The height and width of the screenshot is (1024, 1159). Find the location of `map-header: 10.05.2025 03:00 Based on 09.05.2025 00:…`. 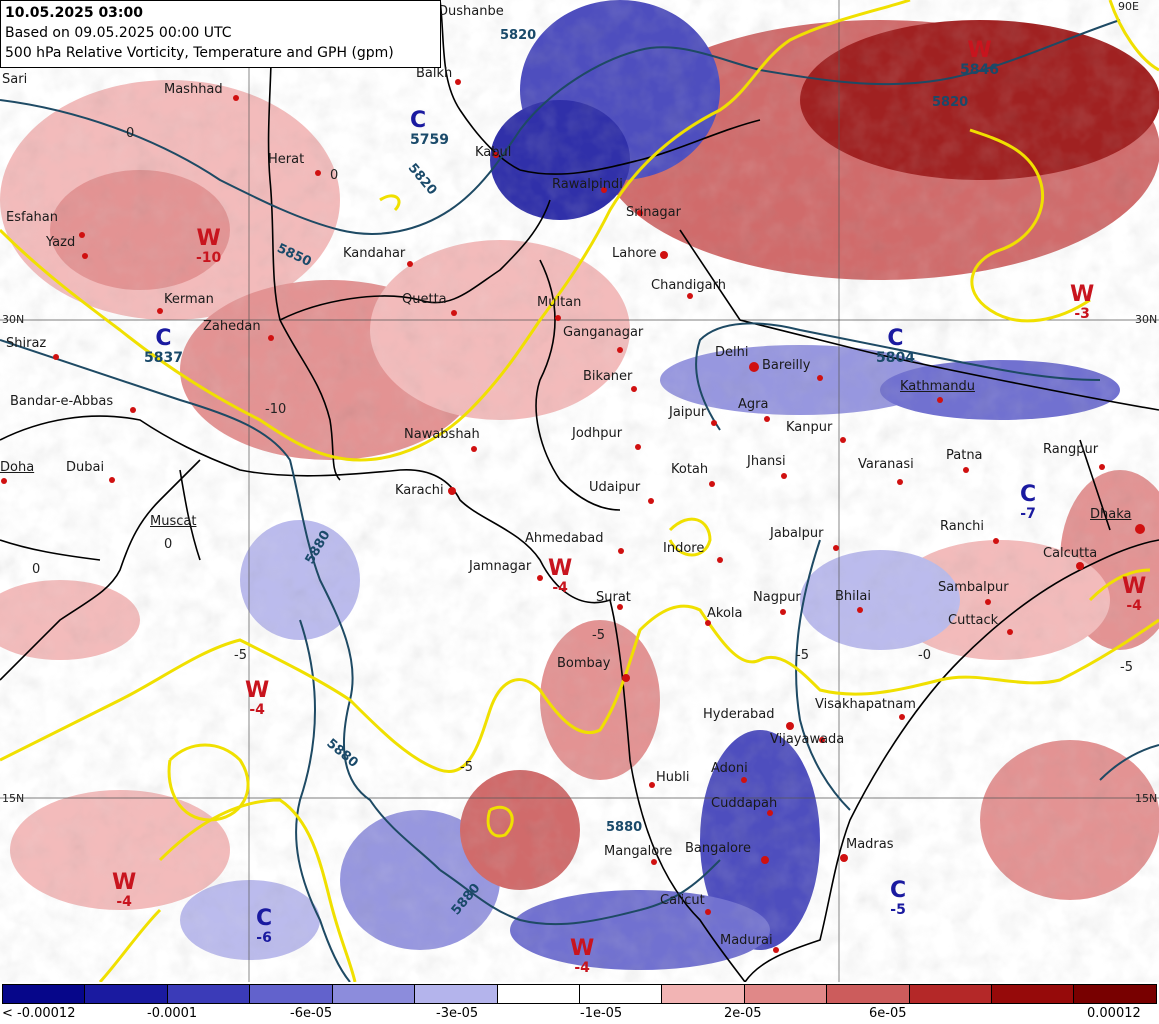

map-header: 10.05.2025 03:00 Based on 09.05.2025 00:… is located at coordinates (220, 34).